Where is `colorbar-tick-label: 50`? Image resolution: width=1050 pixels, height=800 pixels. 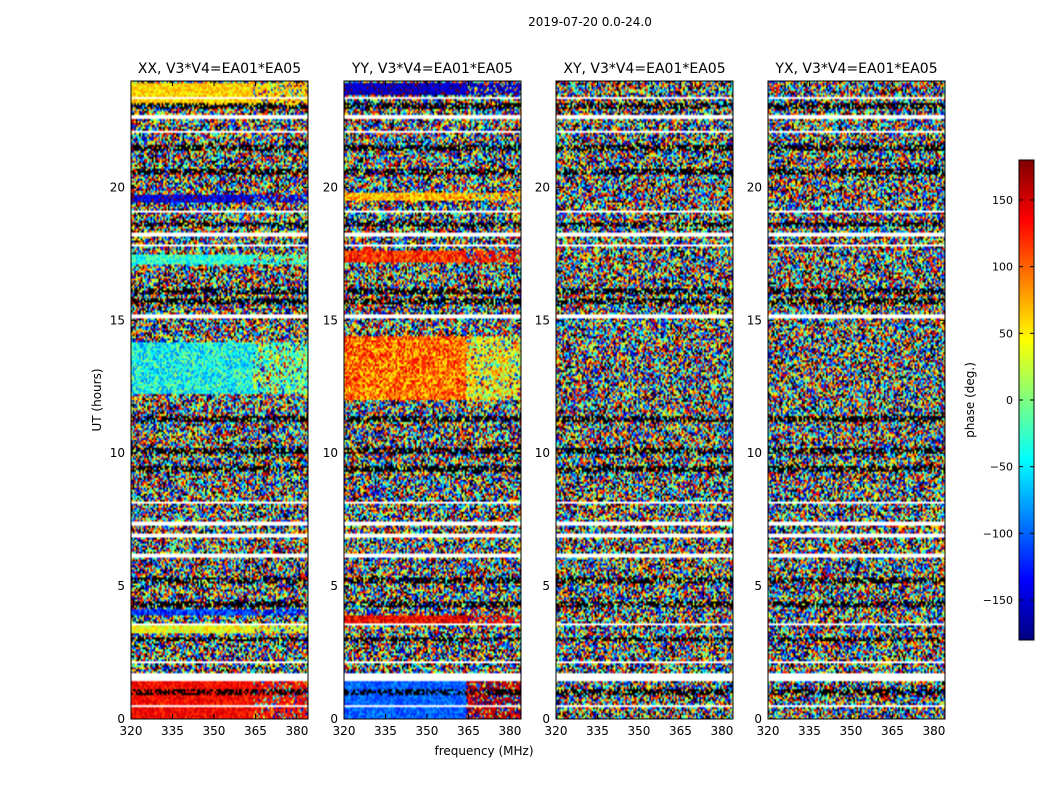
colorbar-tick-label: 50 is located at coordinates (1006, 333).